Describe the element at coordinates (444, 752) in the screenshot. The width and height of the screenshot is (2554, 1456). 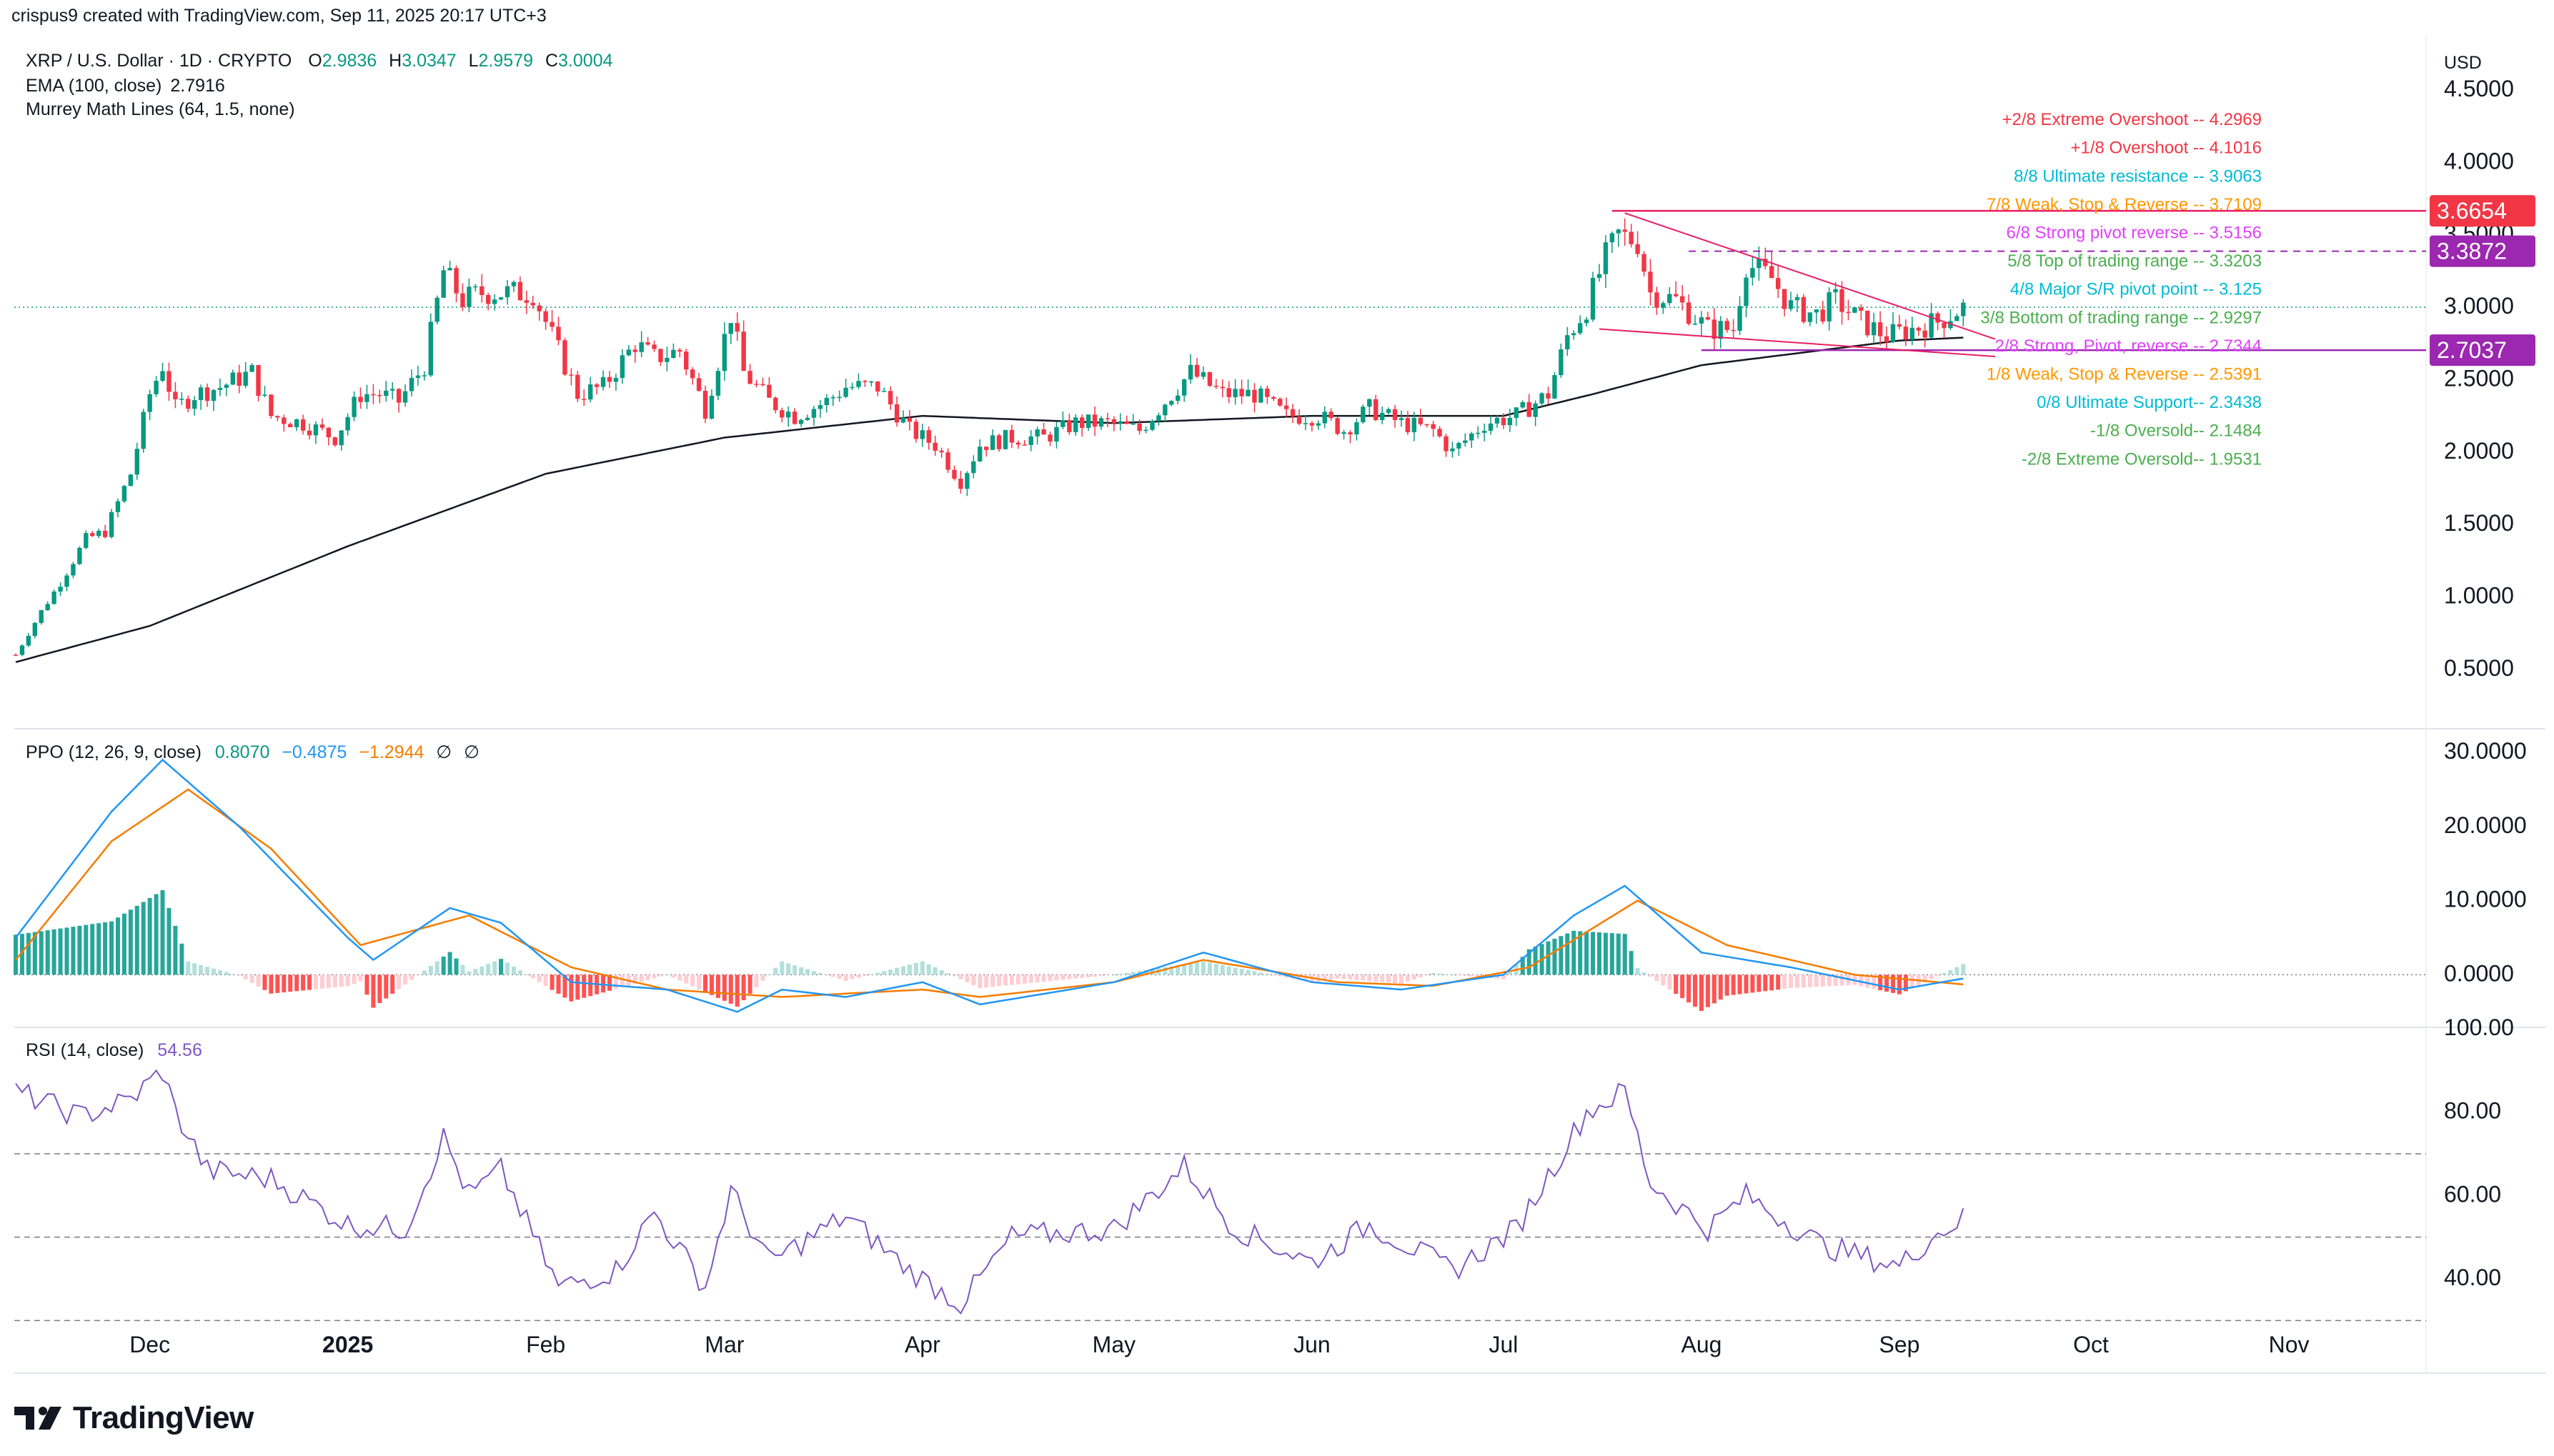
I see `ppo-empty-1: ∅` at that location.